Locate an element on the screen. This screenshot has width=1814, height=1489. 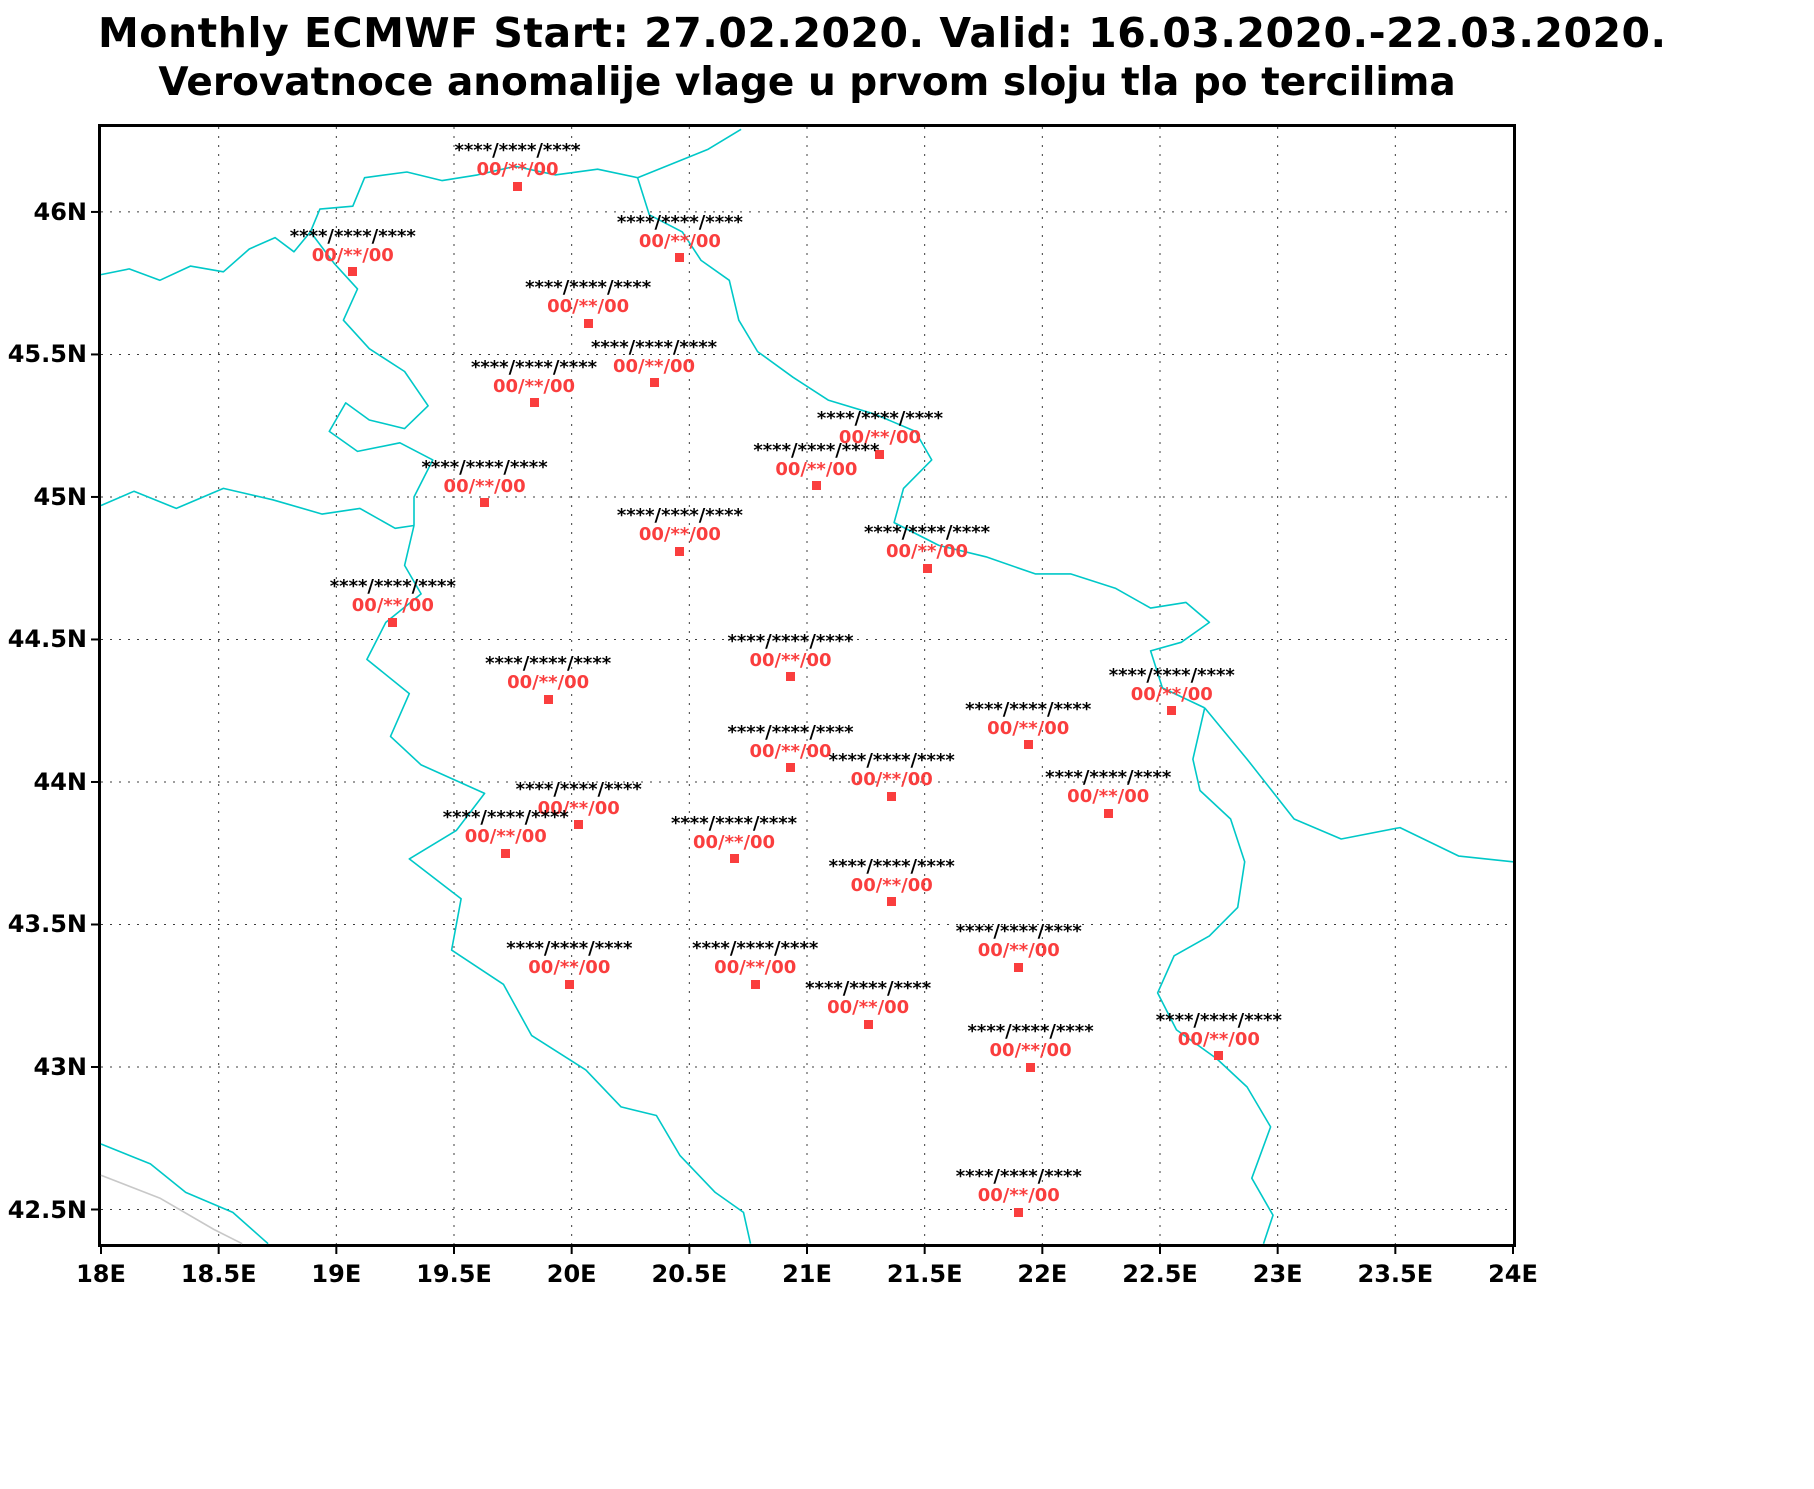
x-axis-tick-label: 22.5E is located at coordinates (1160, 1274).